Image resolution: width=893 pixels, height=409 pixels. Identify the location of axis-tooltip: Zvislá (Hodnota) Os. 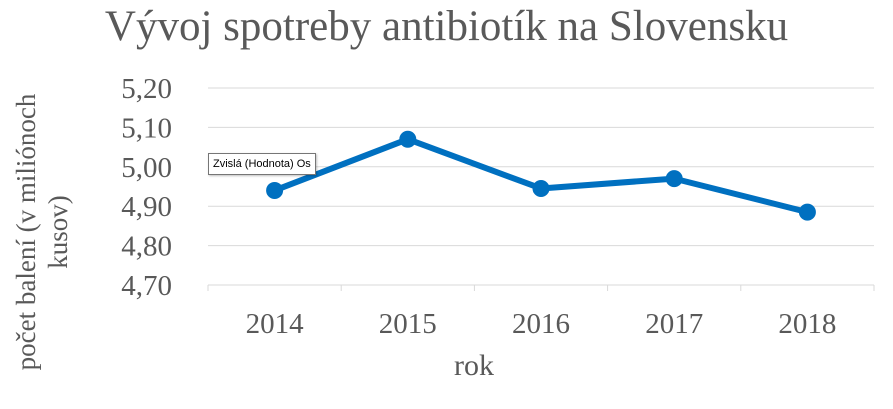
(262, 164).